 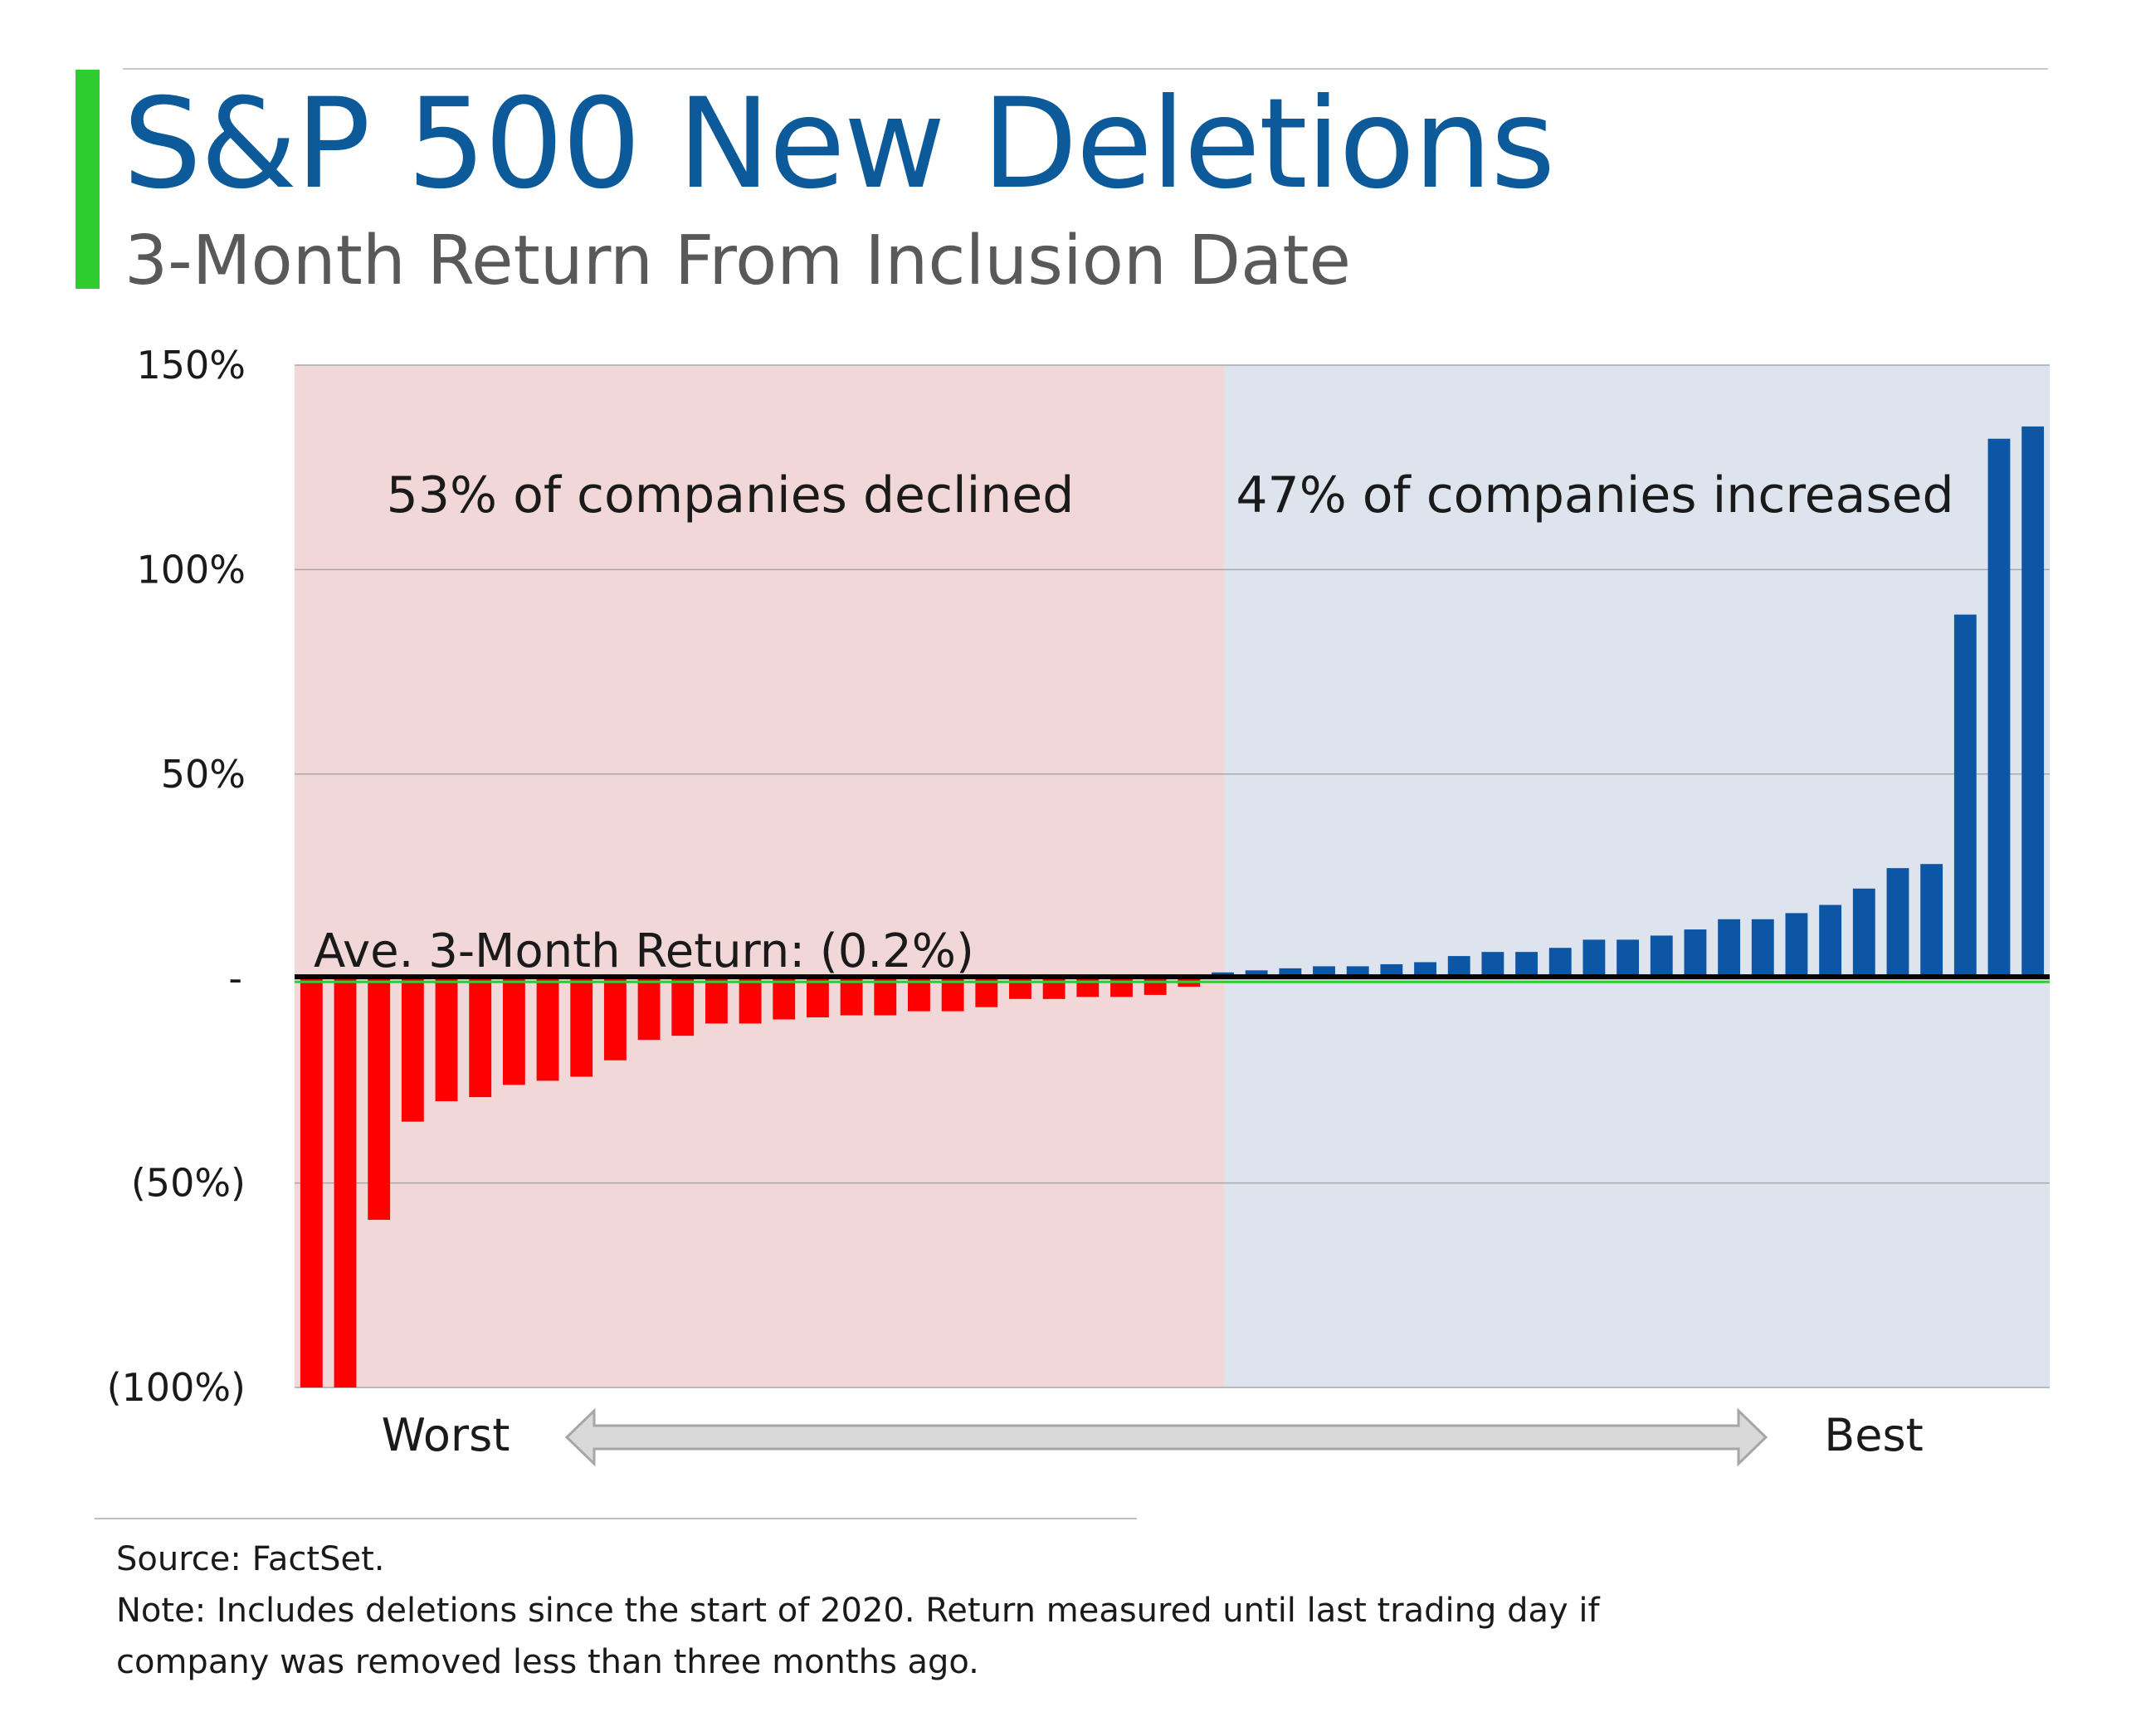 What do you see at coordinates (616, 1518) in the screenshot?
I see `footnote-rule` at bounding box center [616, 1518].